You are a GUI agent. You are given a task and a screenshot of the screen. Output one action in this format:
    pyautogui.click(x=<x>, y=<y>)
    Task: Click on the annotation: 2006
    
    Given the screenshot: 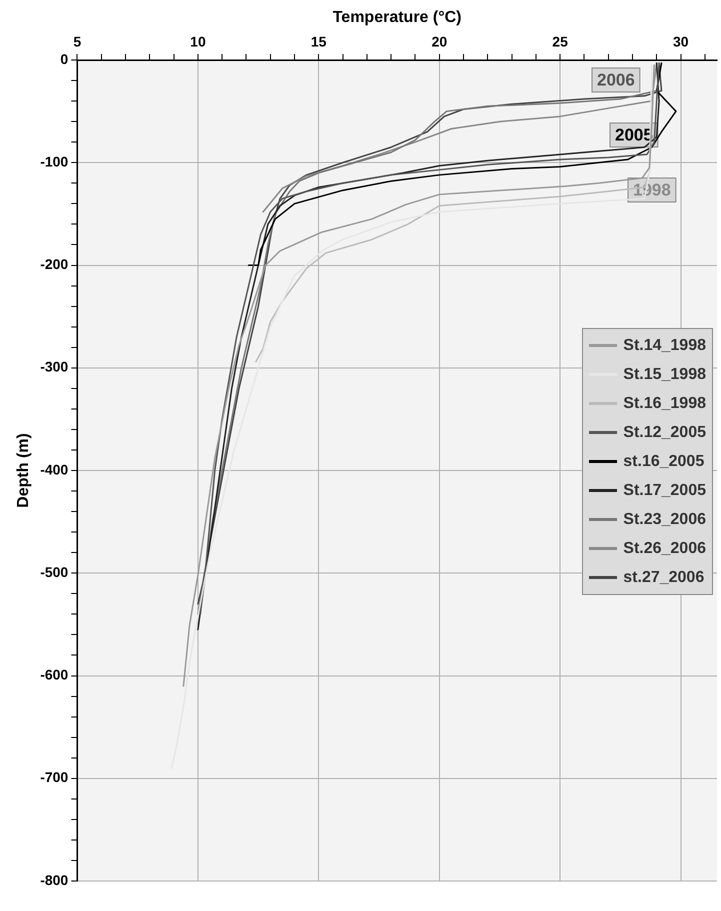 What is the action you would take?
    pyautogui.click(x=615, y=80)
    